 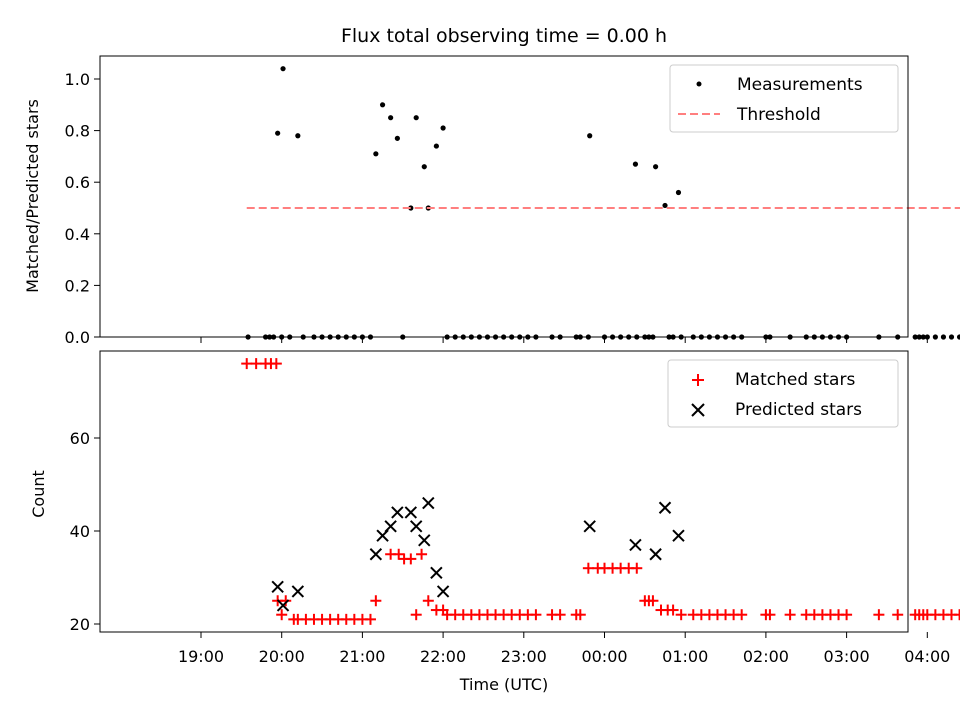 I want to click on legend-measurements-marker, so click(x=699, y=84).